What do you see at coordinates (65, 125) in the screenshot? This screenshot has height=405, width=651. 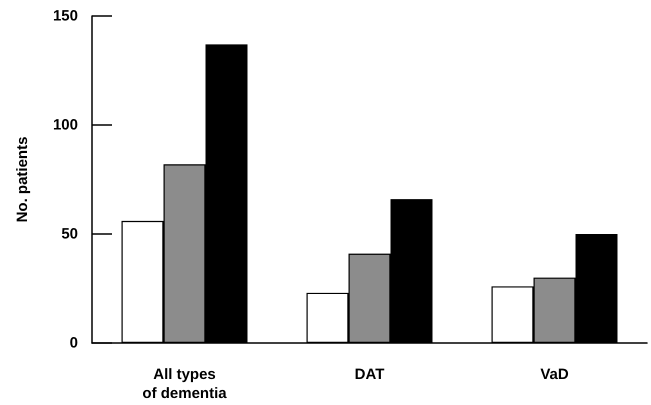 I see `y-tick-label: 100` at bounding box center [65, 125].